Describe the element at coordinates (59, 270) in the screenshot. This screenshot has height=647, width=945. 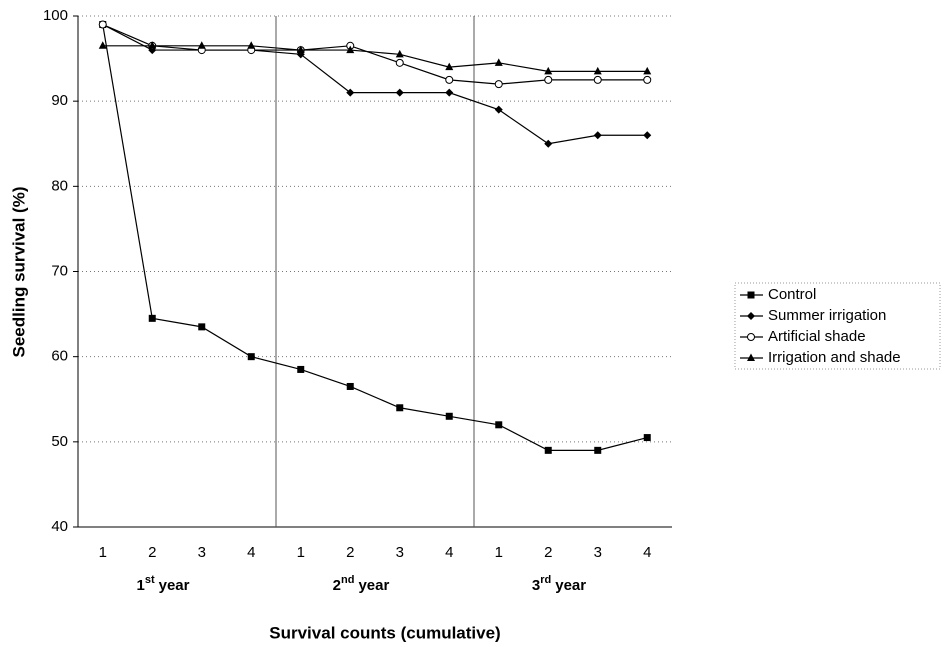
I see `y-tick-label: 70` at that location.